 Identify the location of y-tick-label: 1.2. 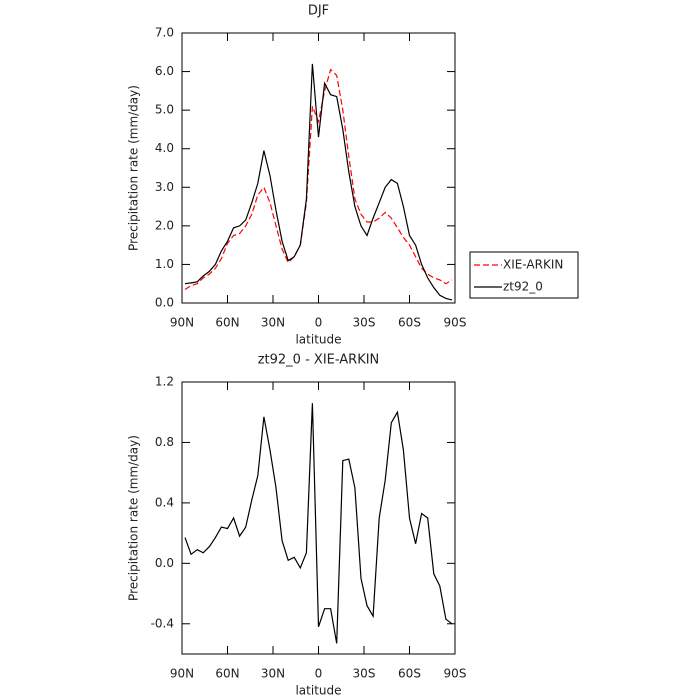
(164, 382).